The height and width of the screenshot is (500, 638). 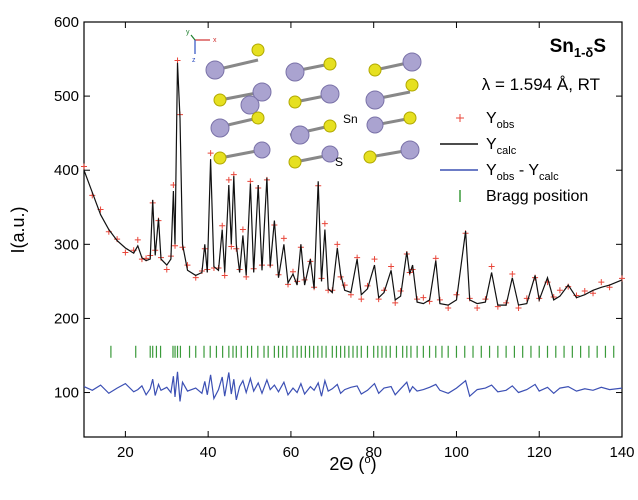 What do you see at coordinates (541, 84) in the screenshot?
I see `wavelength-note: λ = 1.594 Å, RT` at bounding box center [541, 84].